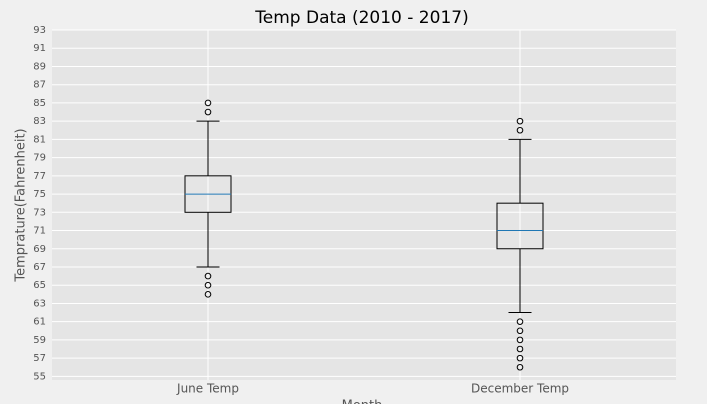 The image size is (707, 404). I want to click on box, so click(520, 226).